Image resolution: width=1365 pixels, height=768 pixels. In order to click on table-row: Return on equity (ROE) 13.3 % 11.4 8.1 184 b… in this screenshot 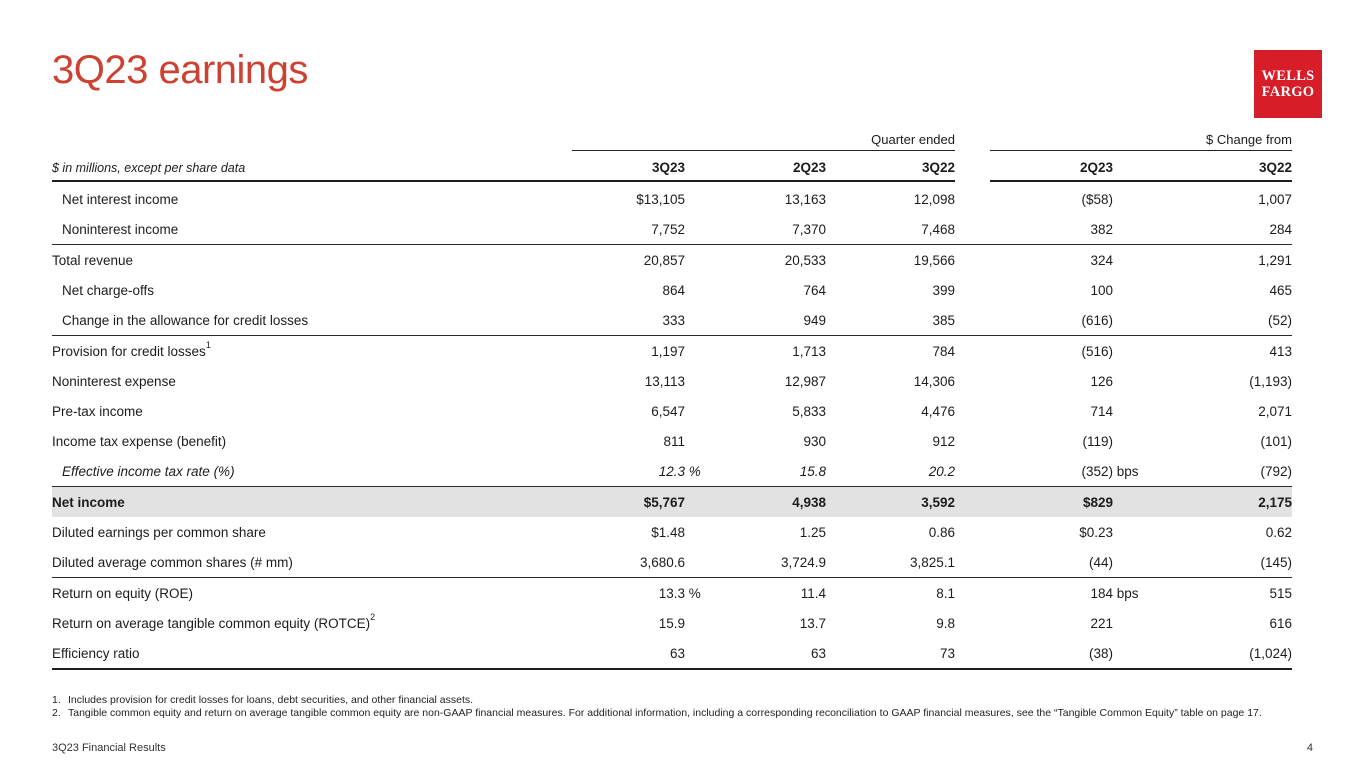, I will do `click(672, 593)`.